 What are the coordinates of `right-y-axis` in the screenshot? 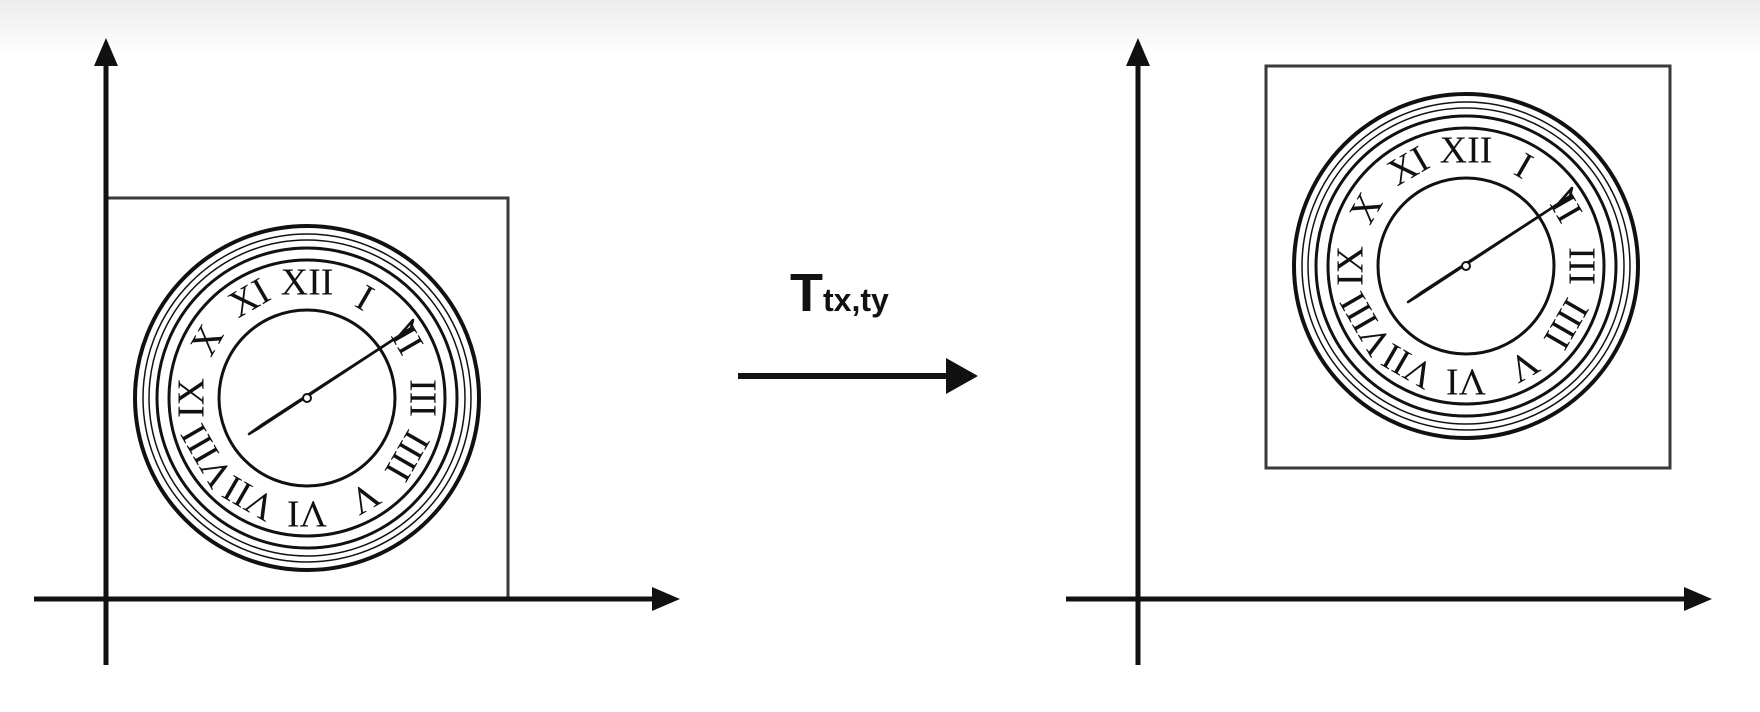 It's located at (1138, 351).